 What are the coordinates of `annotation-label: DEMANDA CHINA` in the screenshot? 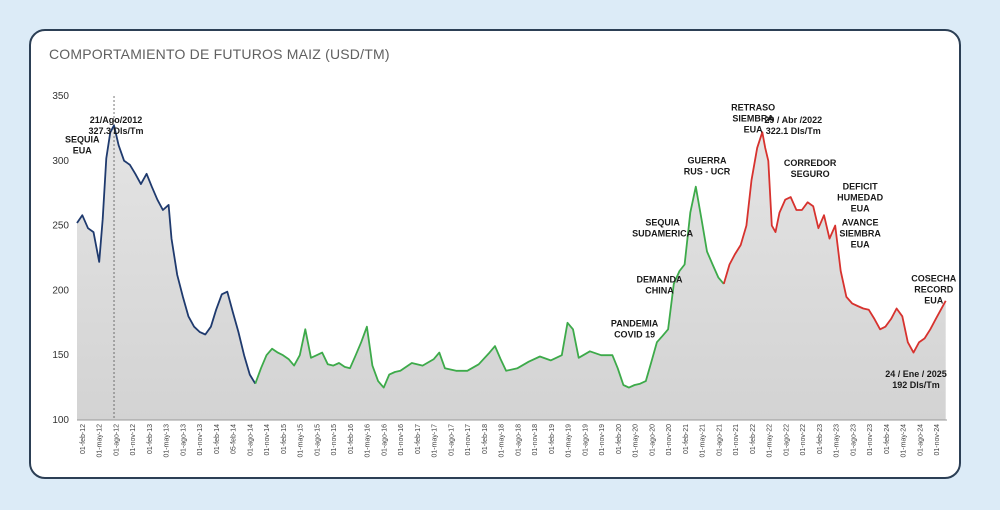 It's located at (660, 285).